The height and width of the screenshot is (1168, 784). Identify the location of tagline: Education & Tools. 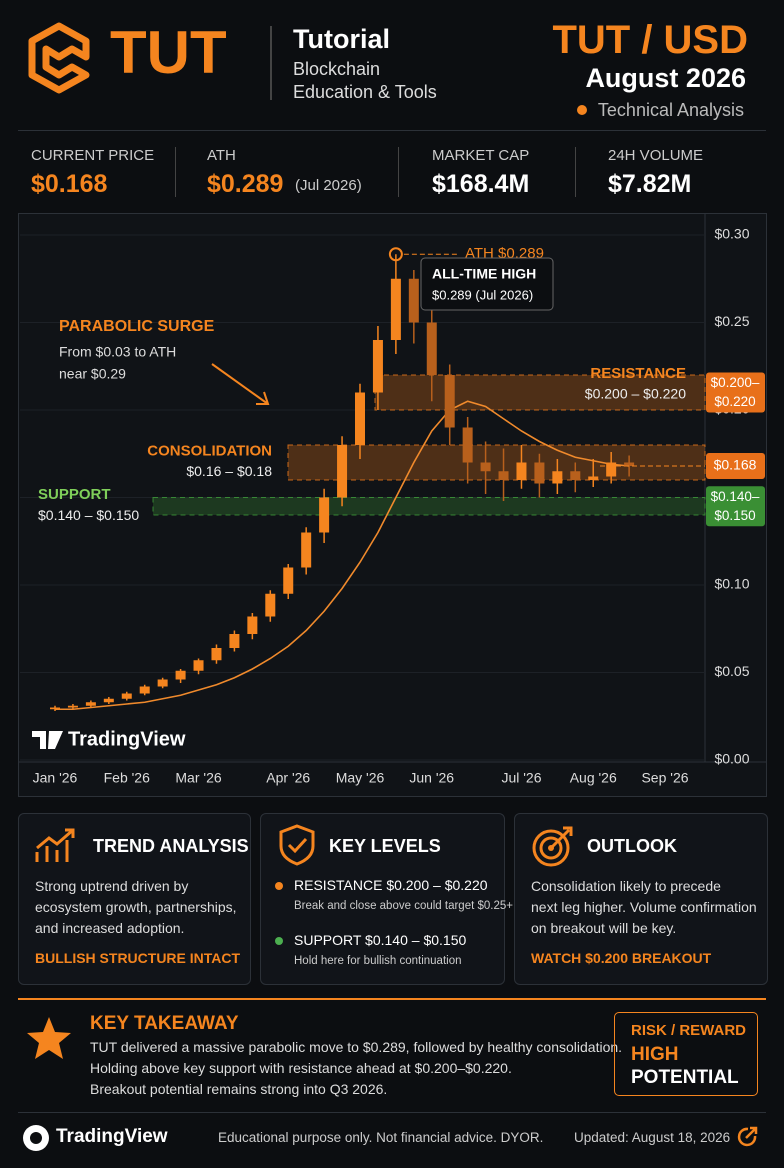
(365, 92).